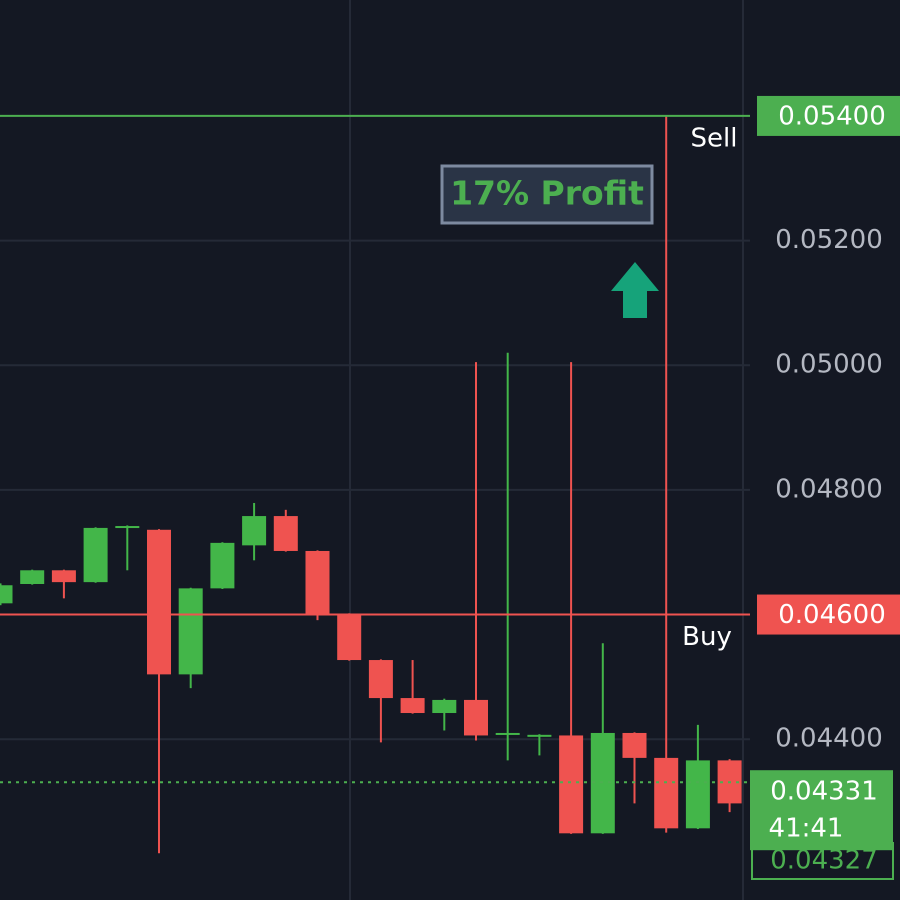 The width and height of the screenshot is (900, 900). Describe the element at coordinates (829, 365) in the screenshot. I see `y-tick-label: 0.05000` at that location.